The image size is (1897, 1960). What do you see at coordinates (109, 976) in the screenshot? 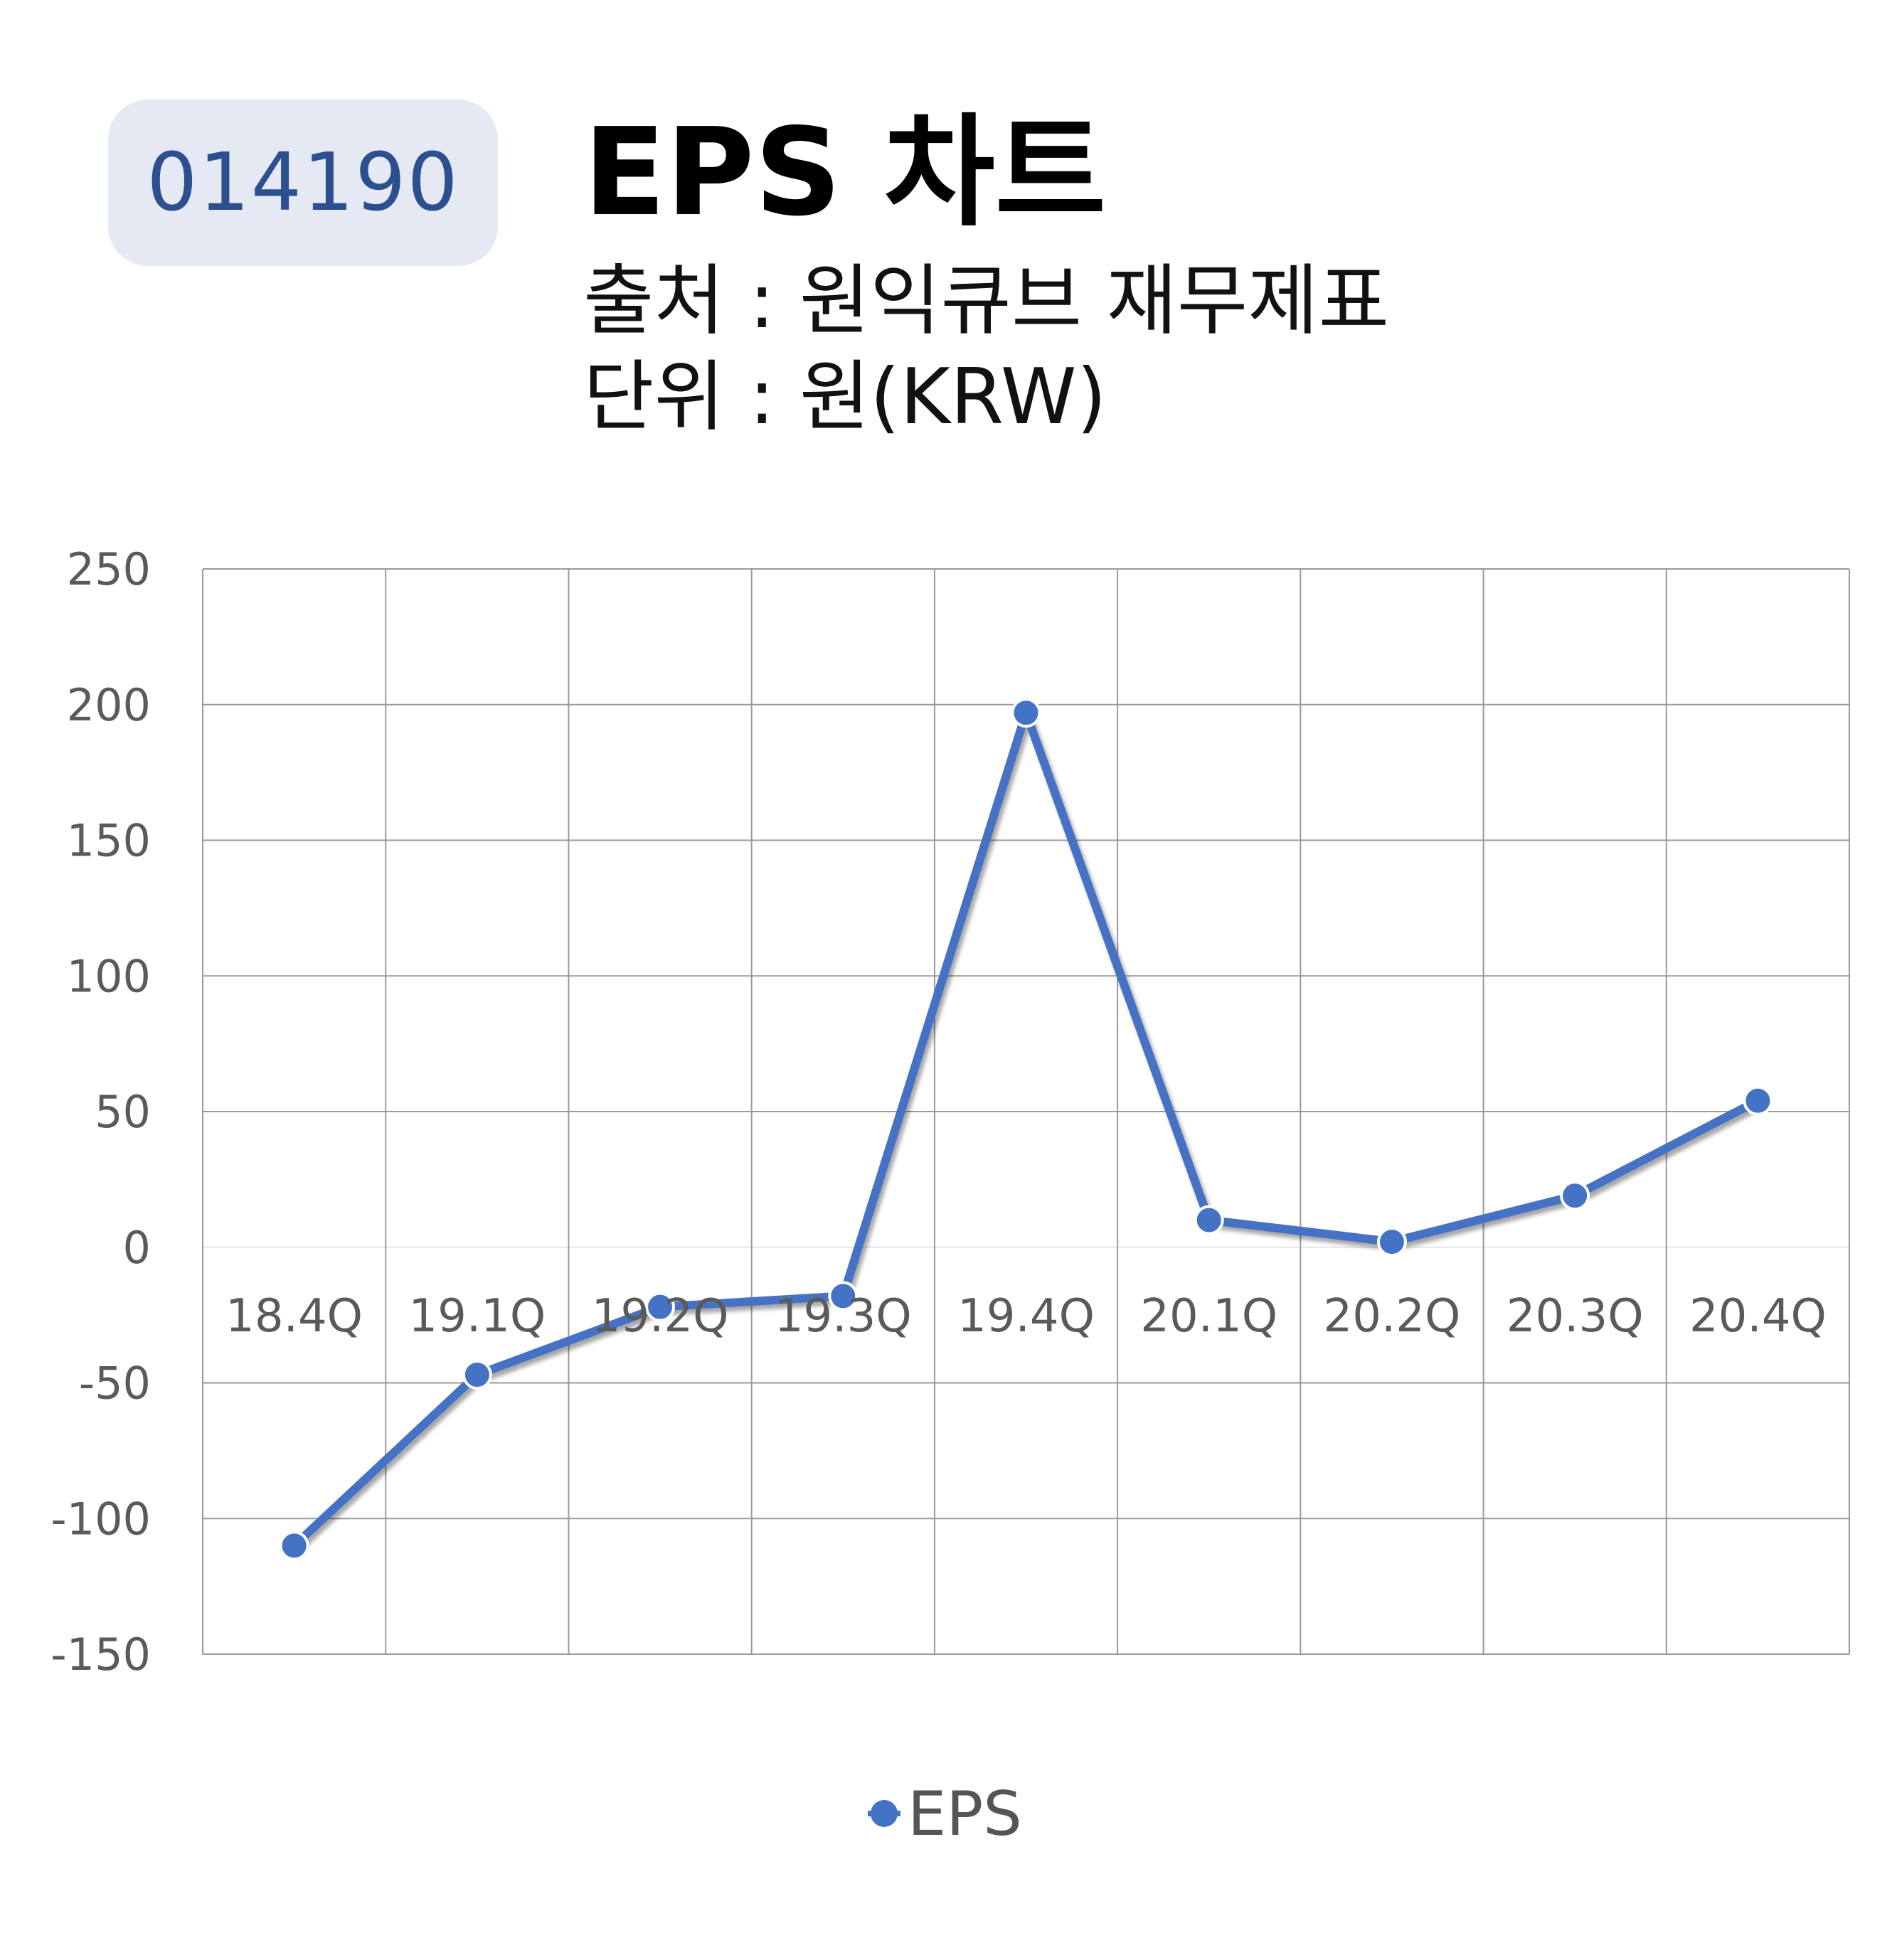
I see `y-tick-label: 100` at bounding box center [109, 976].